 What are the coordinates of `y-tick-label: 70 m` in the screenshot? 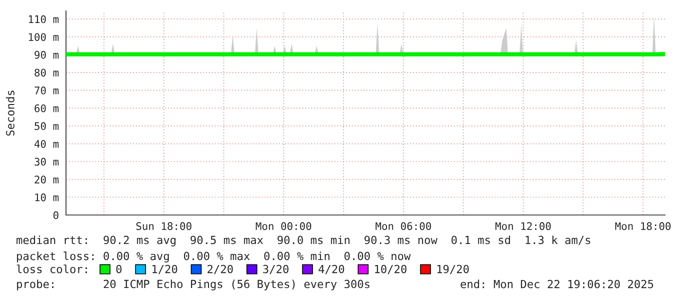 It's located at (46, 90).